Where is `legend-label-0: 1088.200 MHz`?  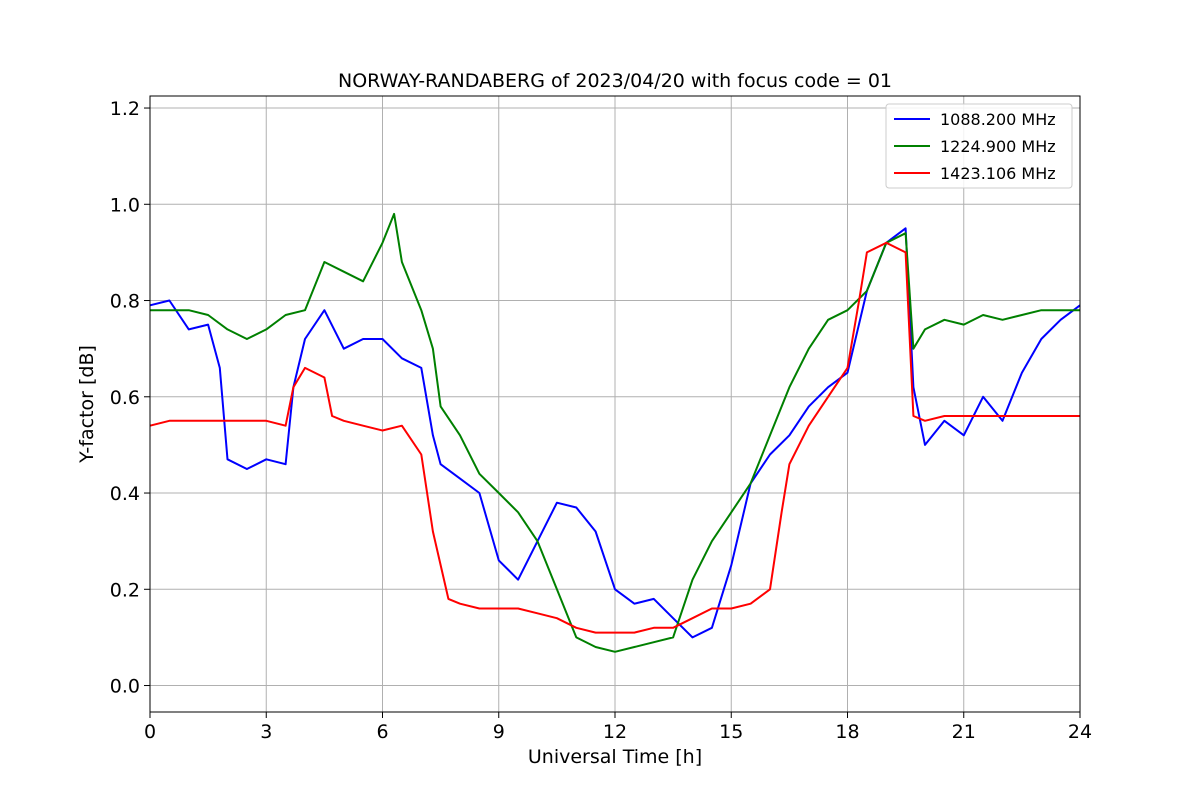 legend-label-0: 1088.200 MHz is located at coordinates (998, 119).